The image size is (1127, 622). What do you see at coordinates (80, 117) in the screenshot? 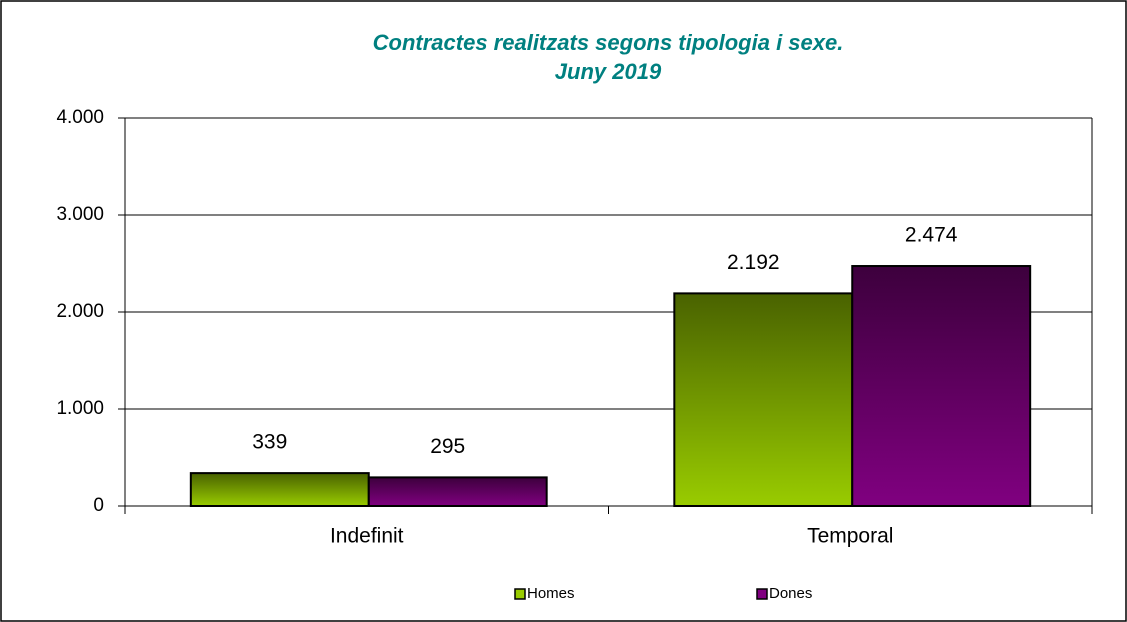
I see `y-tick-label: 4.000` at bounding box center [80, 117].